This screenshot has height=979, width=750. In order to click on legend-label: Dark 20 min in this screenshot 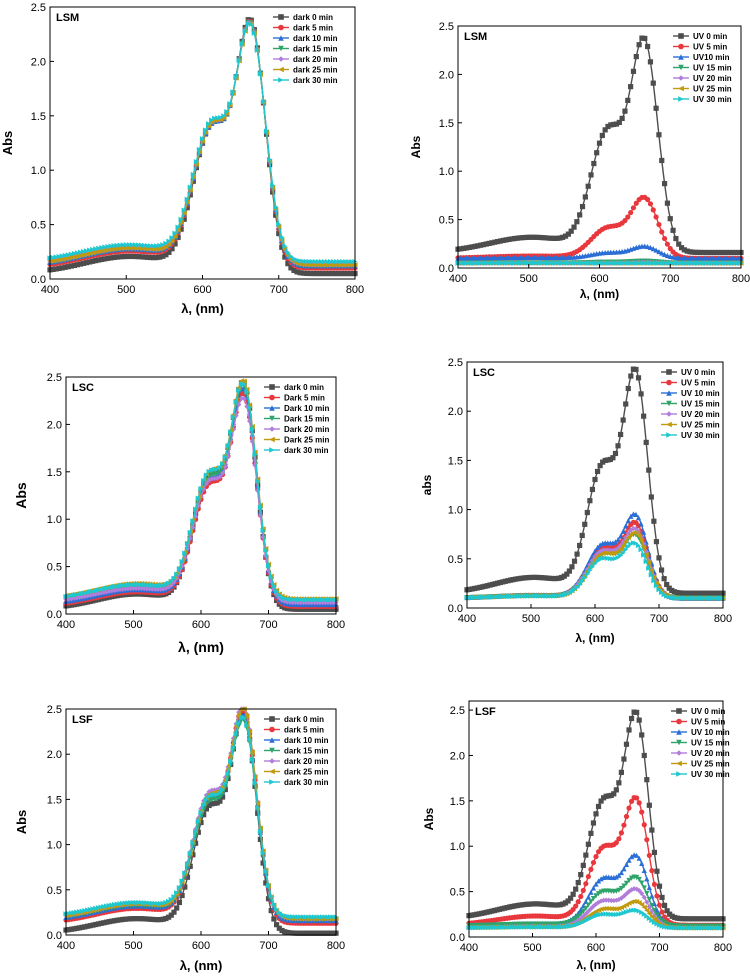, I will do `click(306, 429)`.